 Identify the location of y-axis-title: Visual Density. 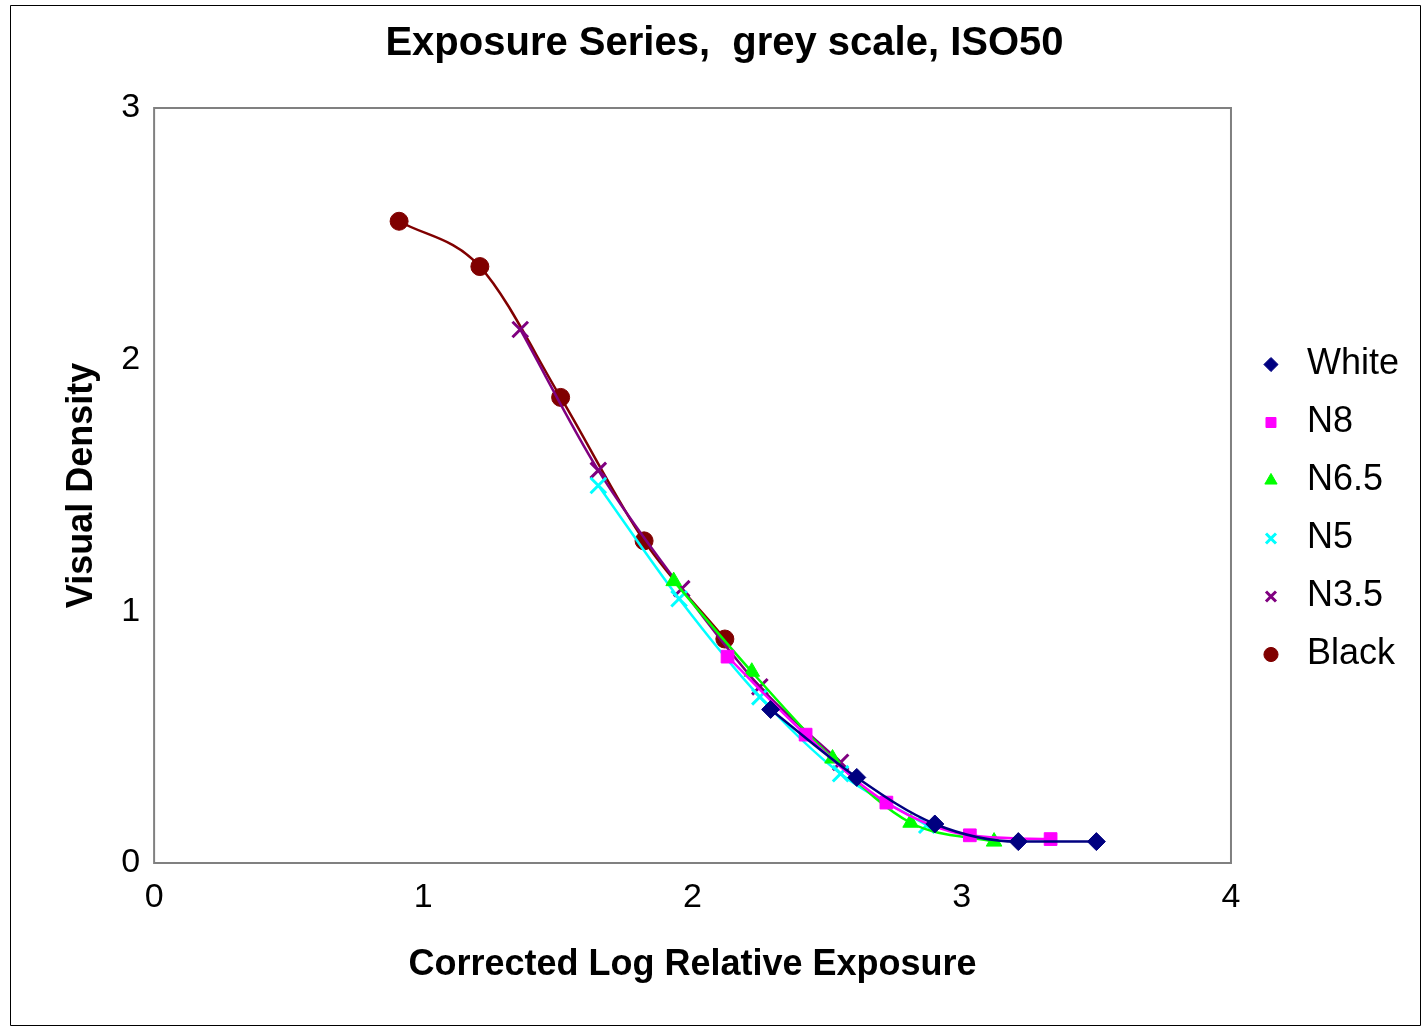
(79, 485).